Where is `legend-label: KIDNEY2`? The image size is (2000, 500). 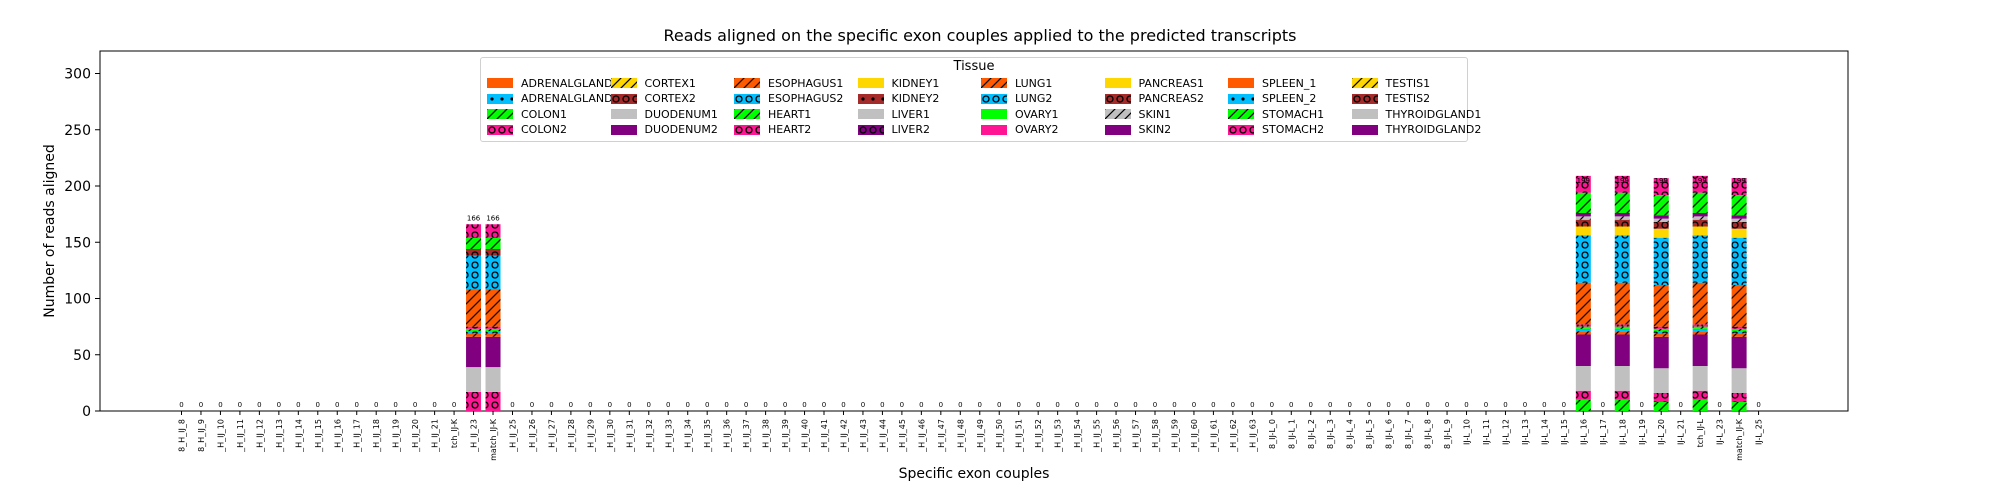 legend-label: KIDNEY2 is located at coordinates (915, 98).